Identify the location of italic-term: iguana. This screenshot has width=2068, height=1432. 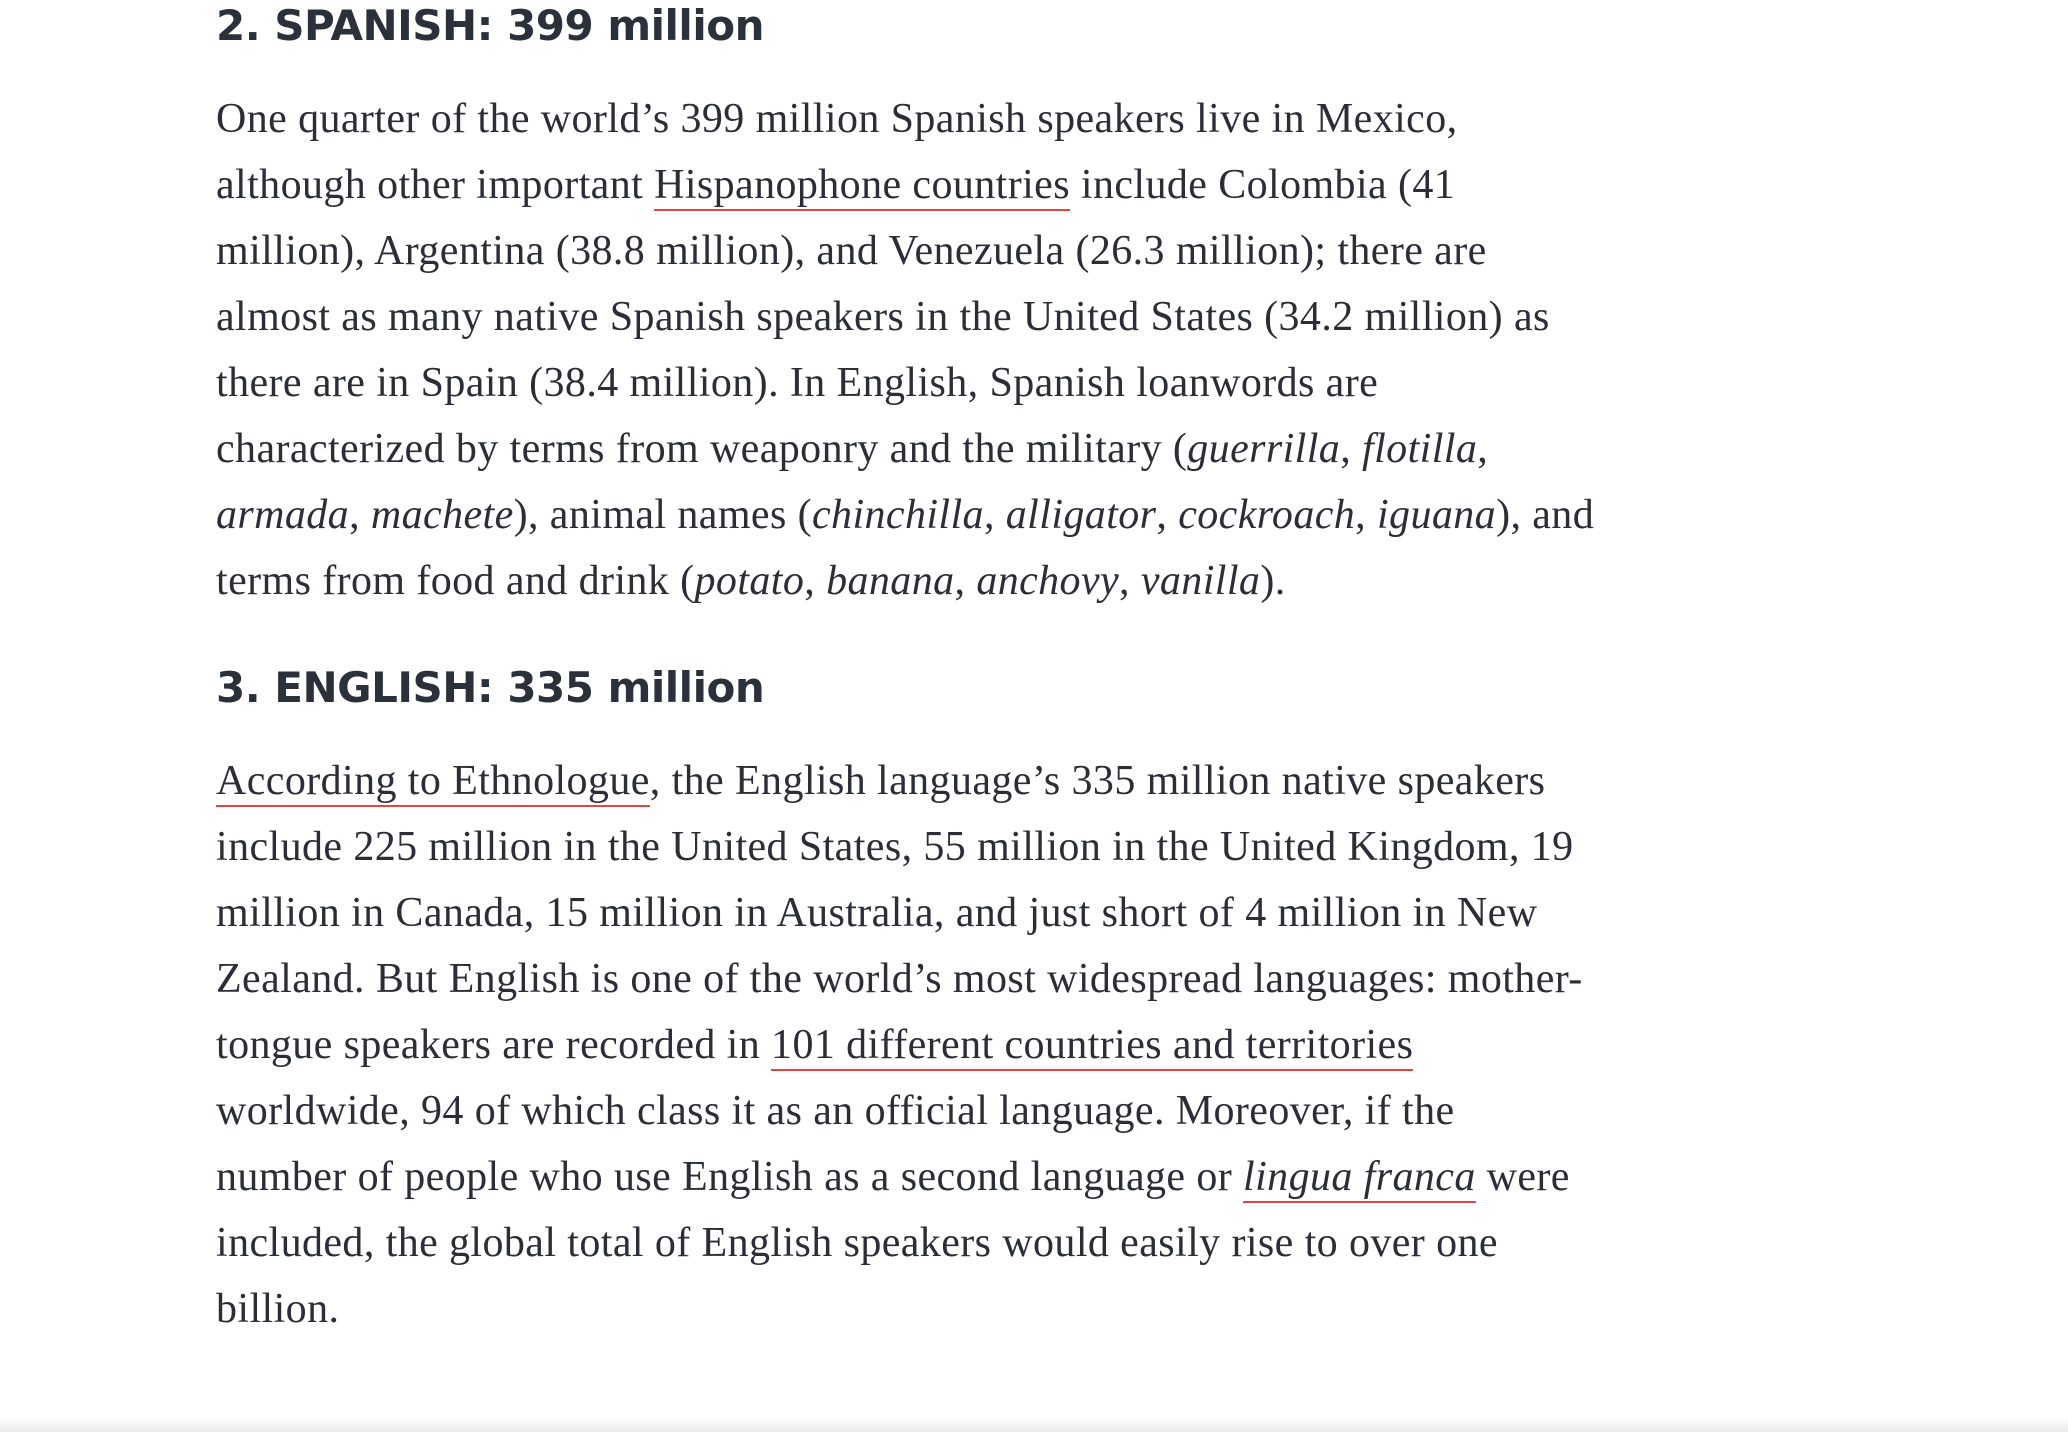
(1436, 515).